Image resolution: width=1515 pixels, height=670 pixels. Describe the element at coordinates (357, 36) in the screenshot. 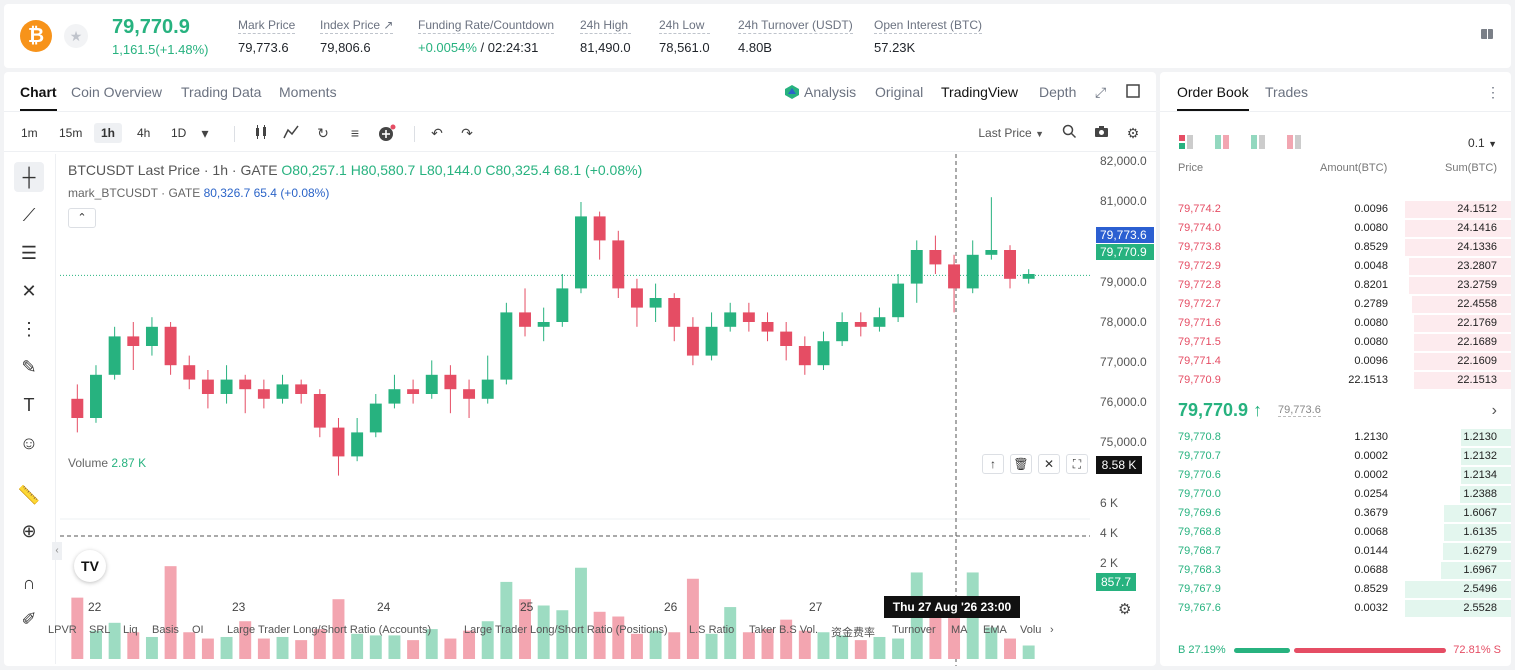

I see `stat-index-price: Index Price ↗ 79,806.6` at that location.